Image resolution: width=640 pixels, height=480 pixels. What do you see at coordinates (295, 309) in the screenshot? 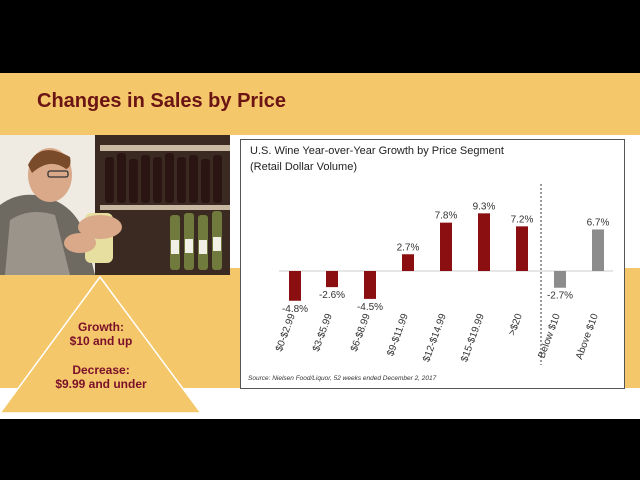
I see `bar-data-label: -4.8%` at bounding box center [295, 309].